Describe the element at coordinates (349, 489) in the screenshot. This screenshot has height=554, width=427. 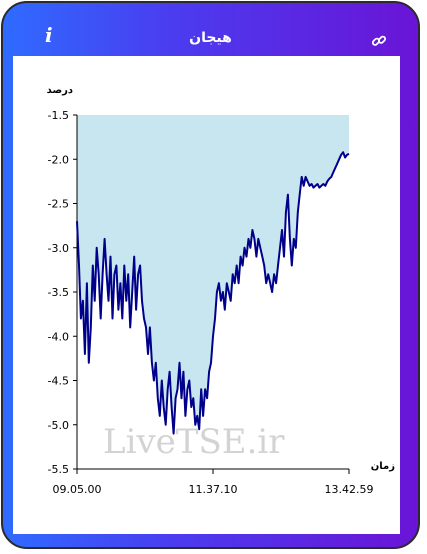
I see `x-tick-label: 13.42.59` at that location.